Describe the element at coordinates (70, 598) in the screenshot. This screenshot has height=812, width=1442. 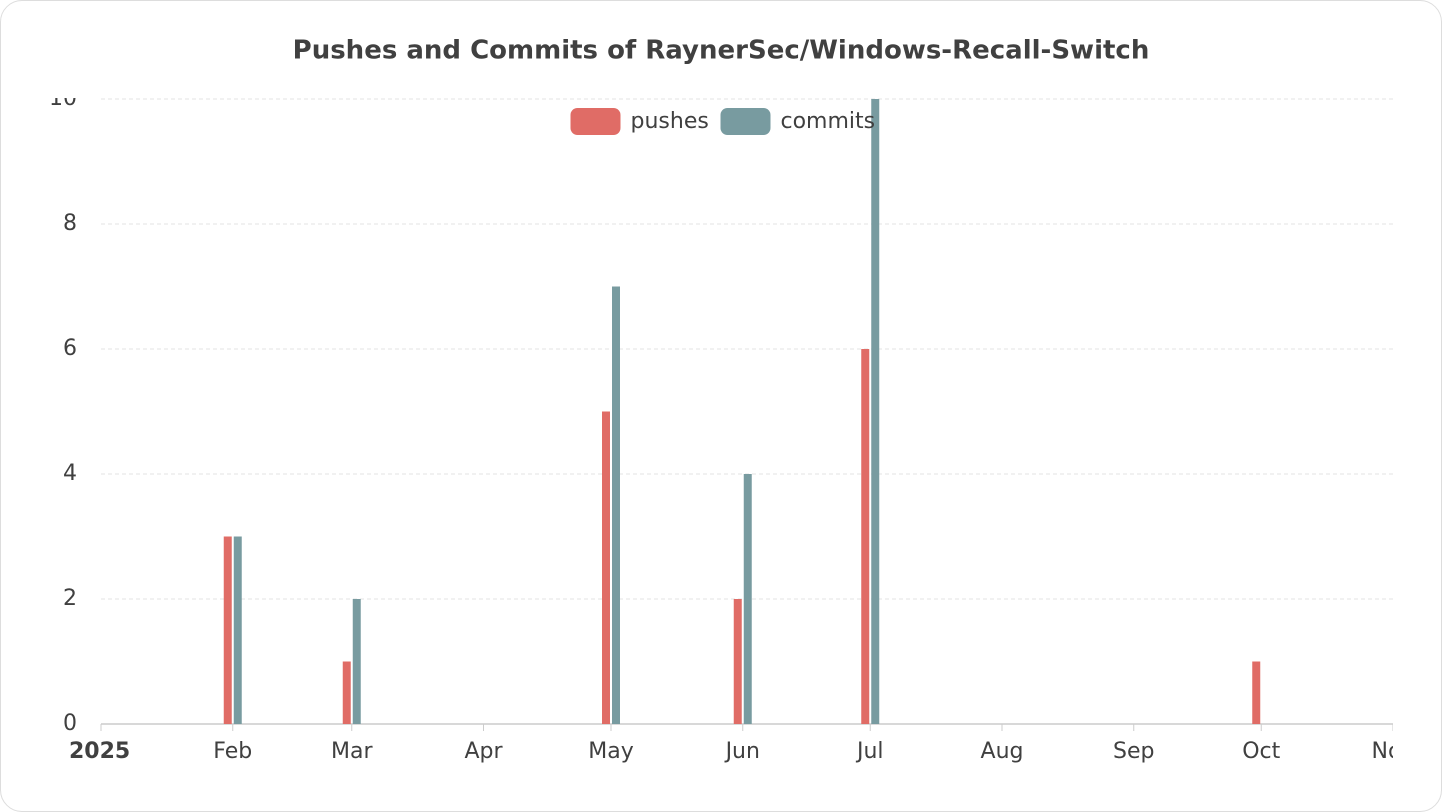
I see `y-tick-label: 2` at that location.